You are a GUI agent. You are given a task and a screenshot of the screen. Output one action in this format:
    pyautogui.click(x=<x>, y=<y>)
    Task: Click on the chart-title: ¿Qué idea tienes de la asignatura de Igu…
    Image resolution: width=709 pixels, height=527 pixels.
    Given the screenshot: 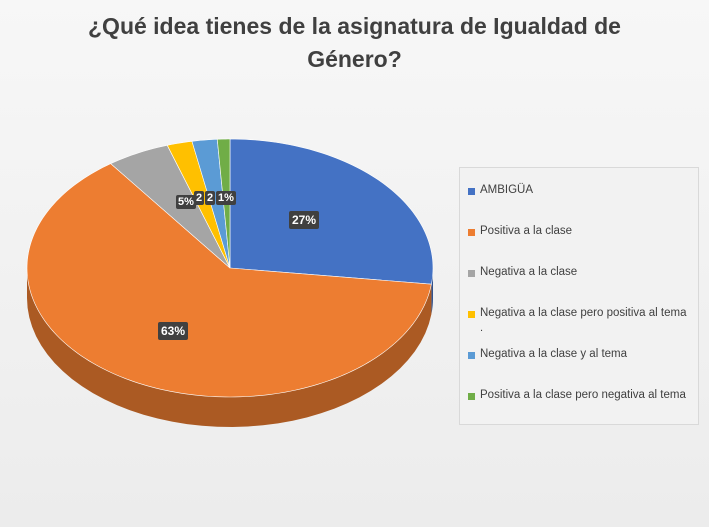 What is the action you would take?
    pyautogui.click(x=354, y=42)
    